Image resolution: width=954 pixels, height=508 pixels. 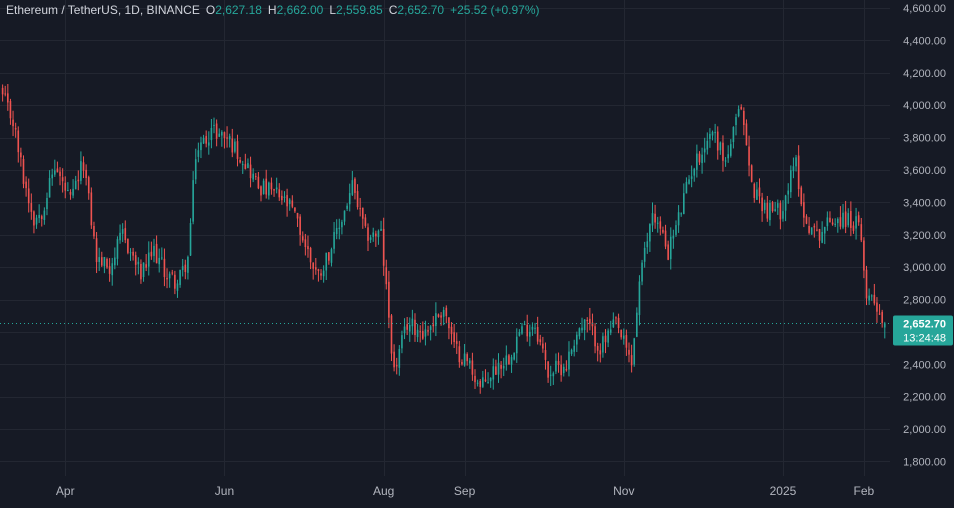 I want to click on open-label: O, so click(x=210, y=10).